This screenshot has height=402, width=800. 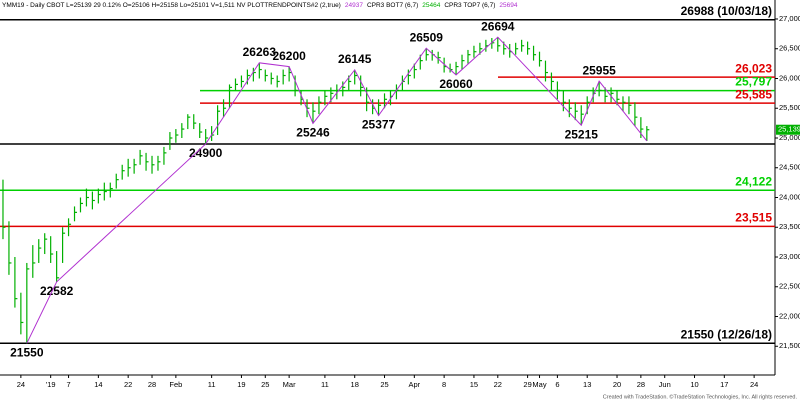 I want to click on pivot-label: 26694, so click(x=498, y=26).